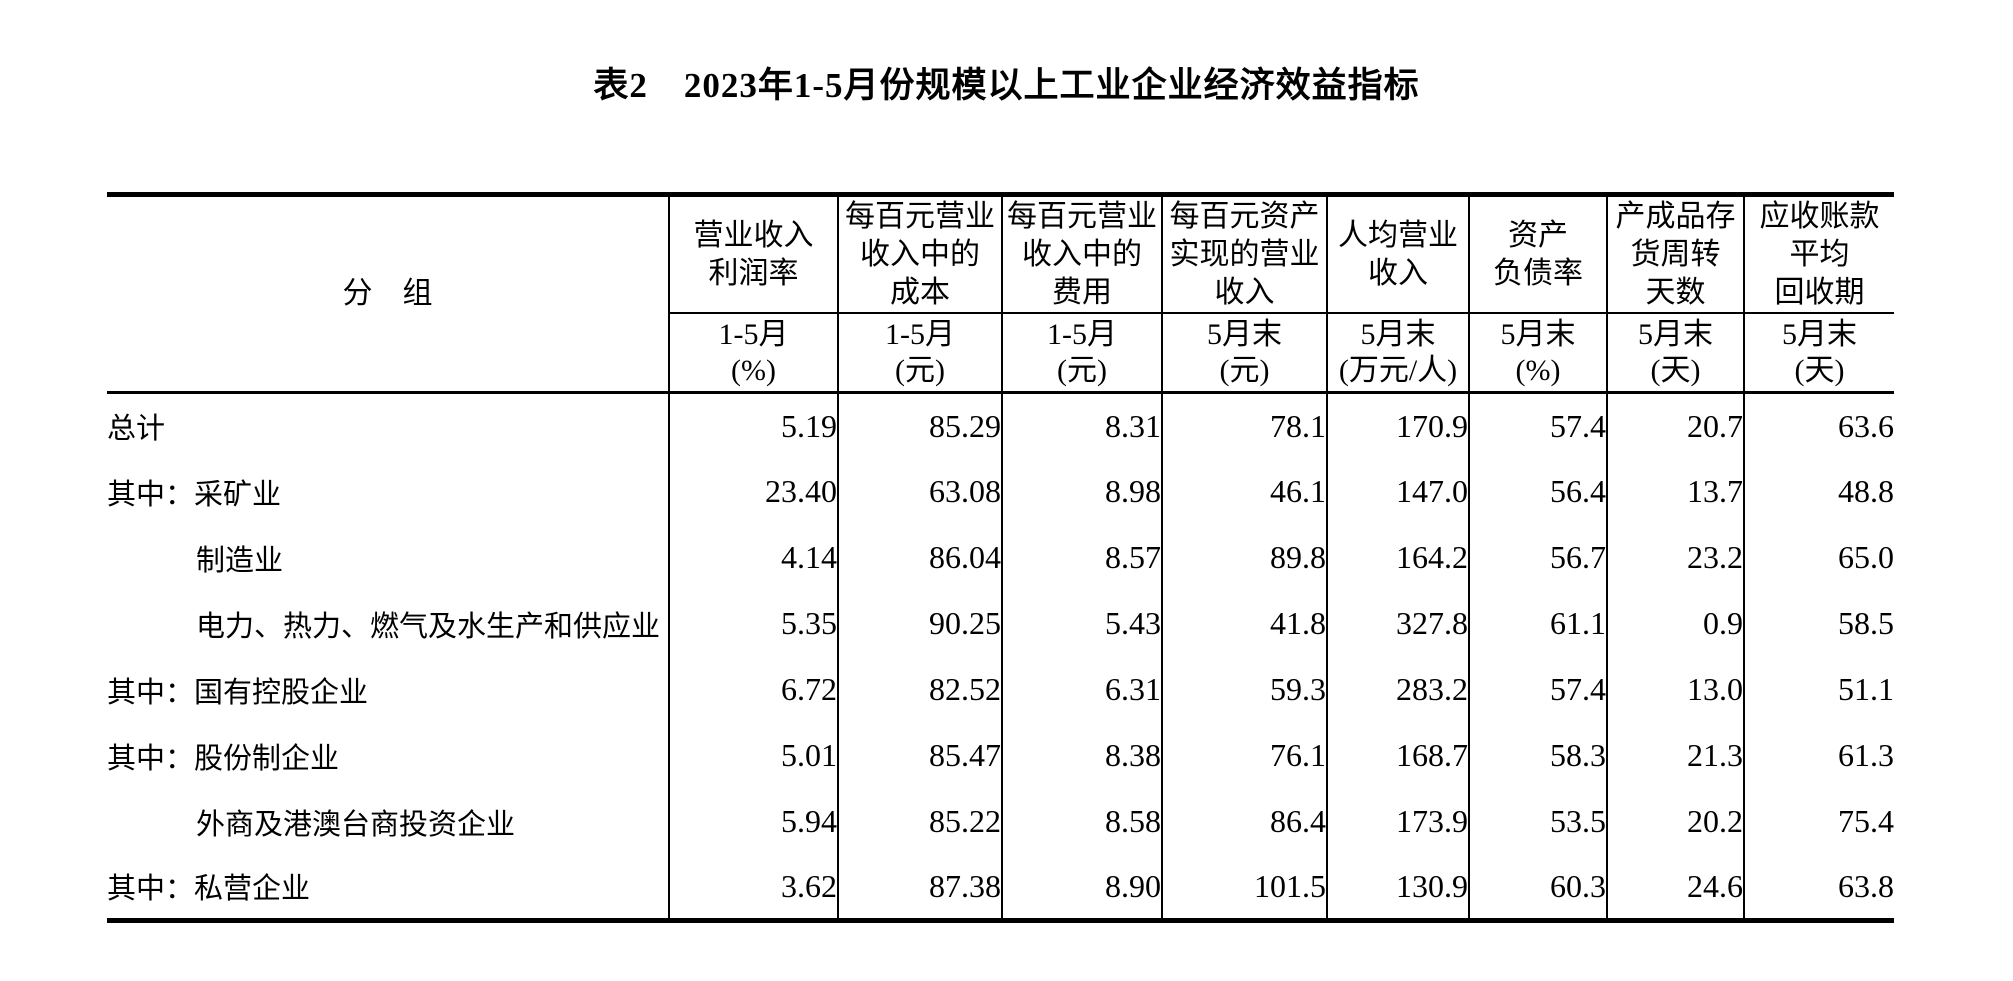 The height and width of the screenshot is (981, 2013). What do you see at coordinates (919, 689) in the screenshot?
I see `value-cell: 82.52` at bounding box center [919, 689].